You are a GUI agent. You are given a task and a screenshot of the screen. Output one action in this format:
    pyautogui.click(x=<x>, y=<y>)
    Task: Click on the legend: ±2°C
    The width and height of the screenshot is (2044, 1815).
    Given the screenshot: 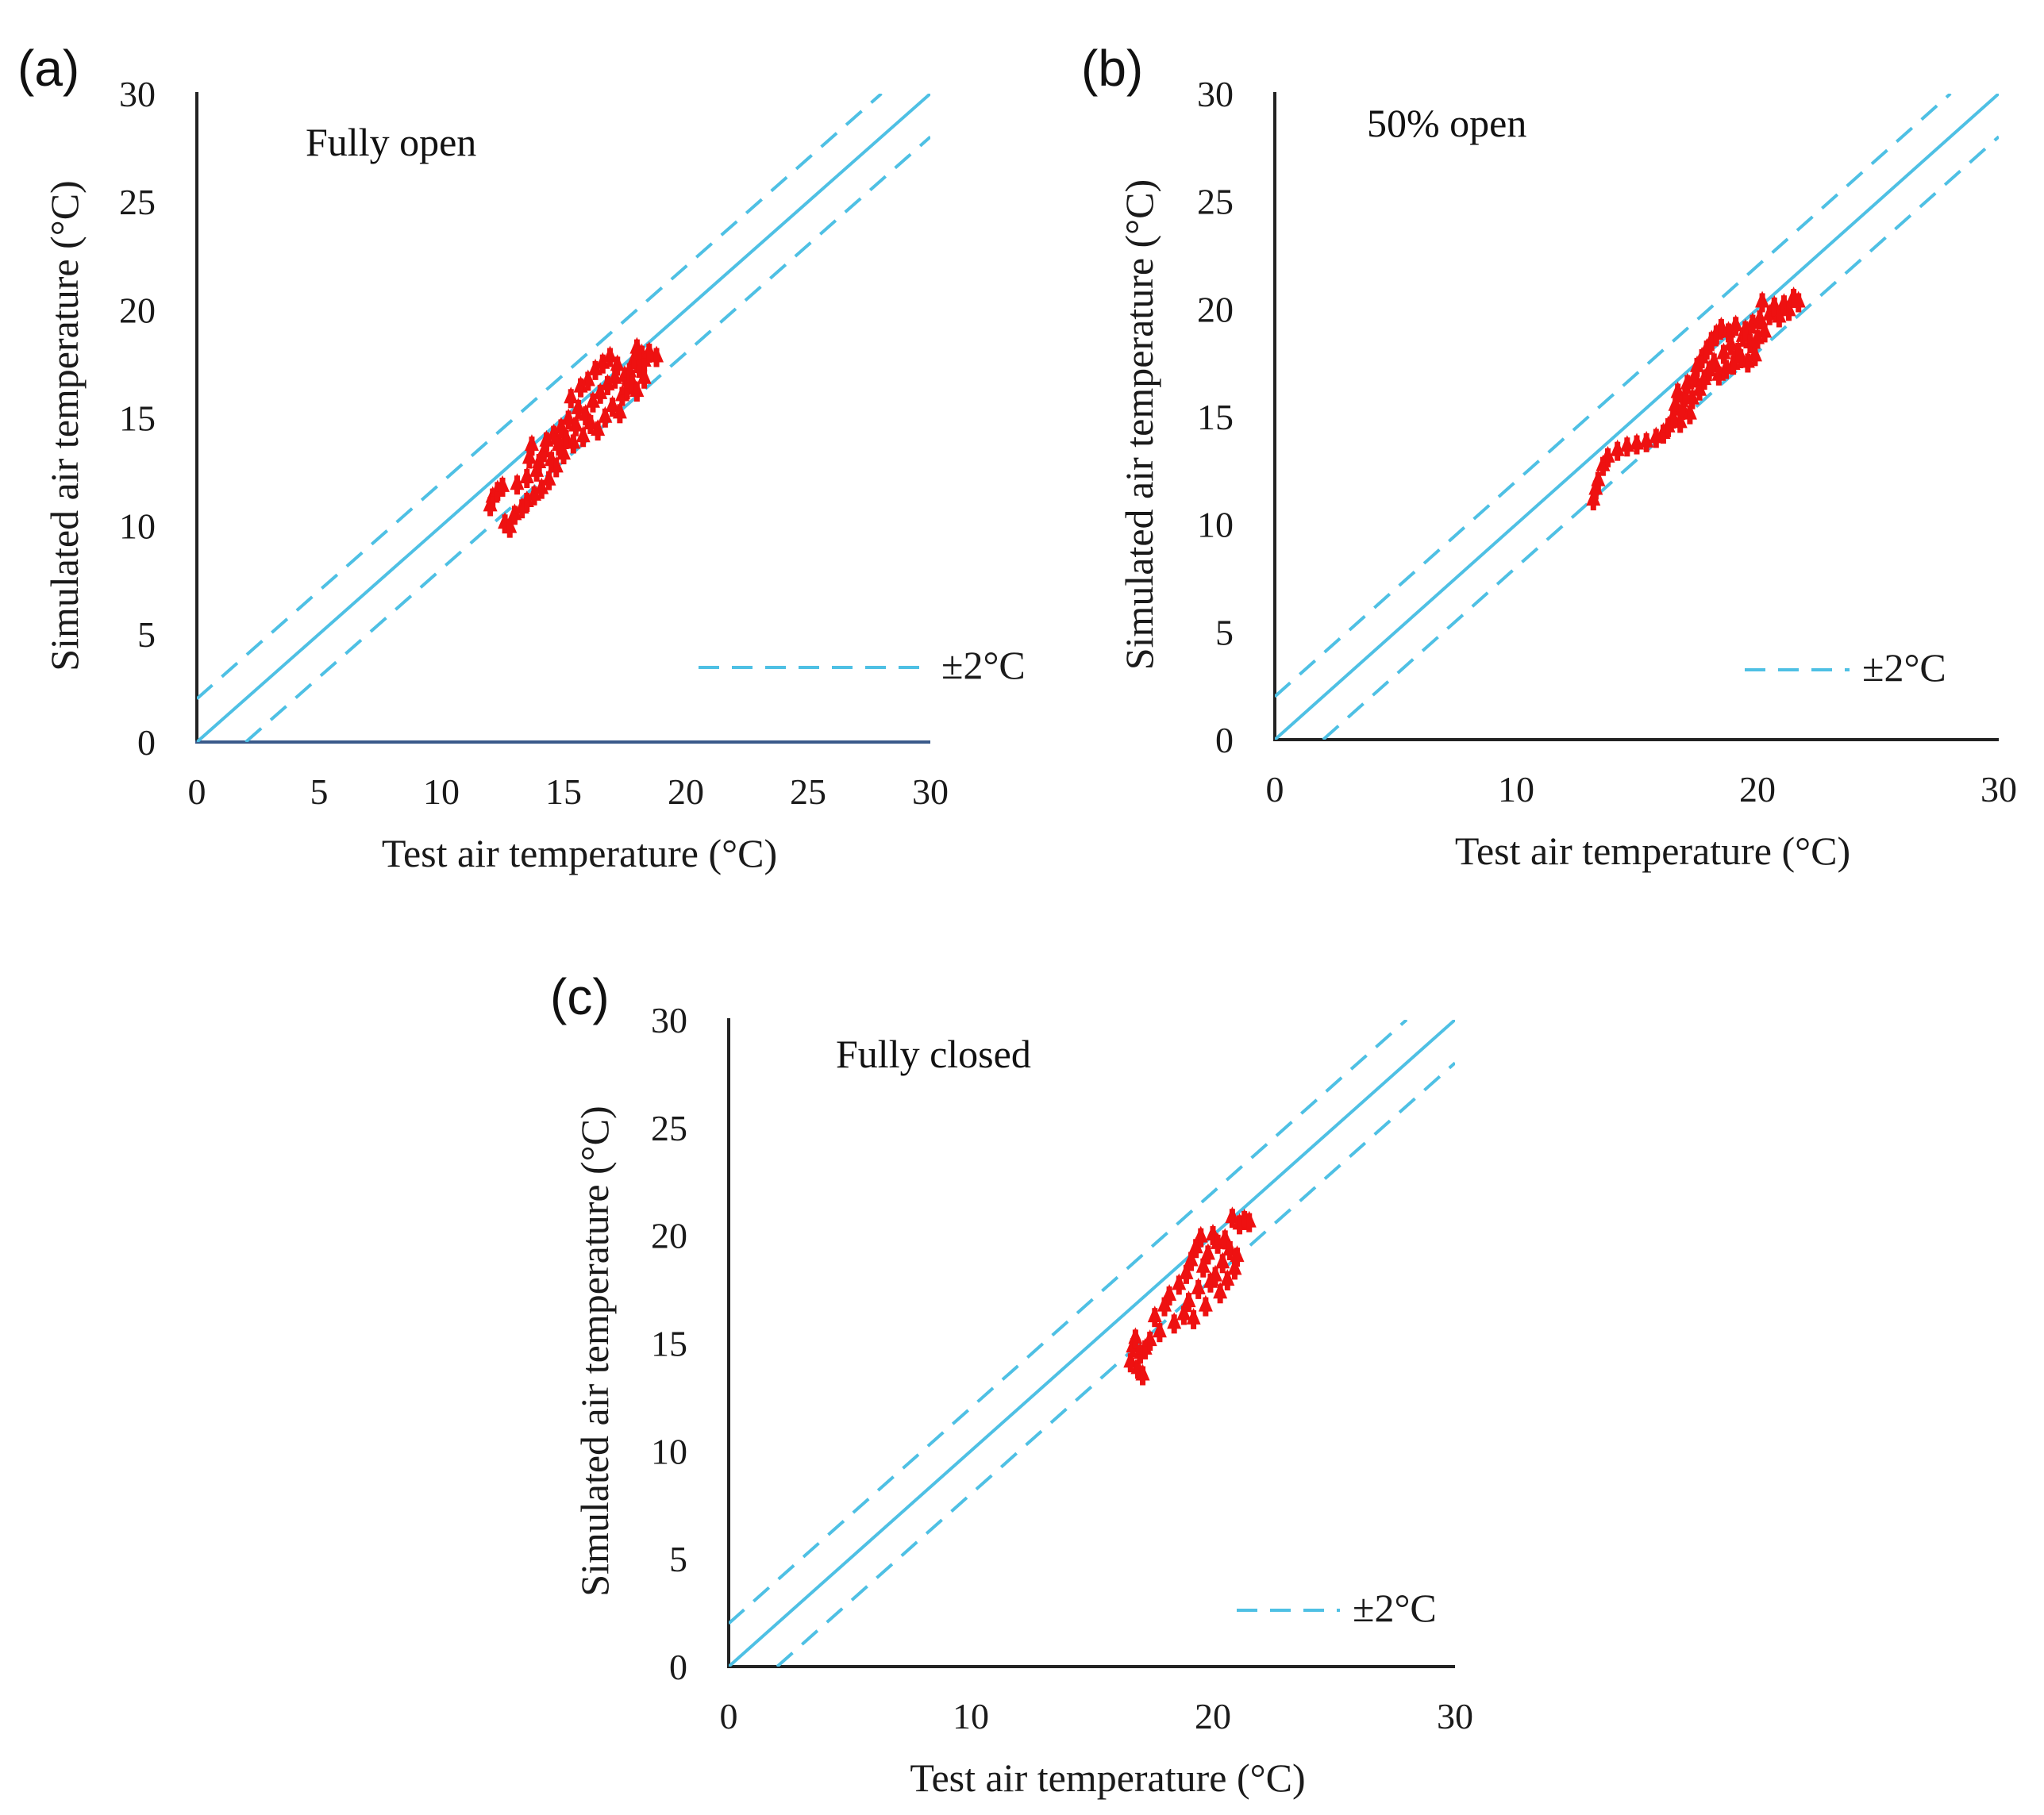 What is the action you would take?
    pyautogui.click(x=1337, y=1608)
    